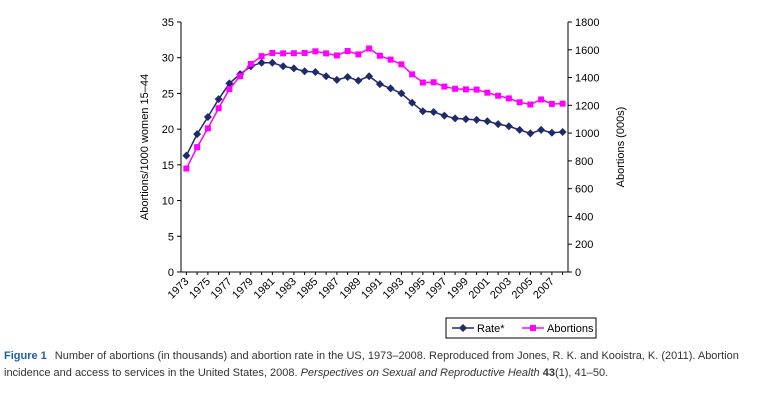  What do you see at coordinates (168, 23) in the screenshot?
I see `y-tick-label: 35` at bounding box center [168, 23].